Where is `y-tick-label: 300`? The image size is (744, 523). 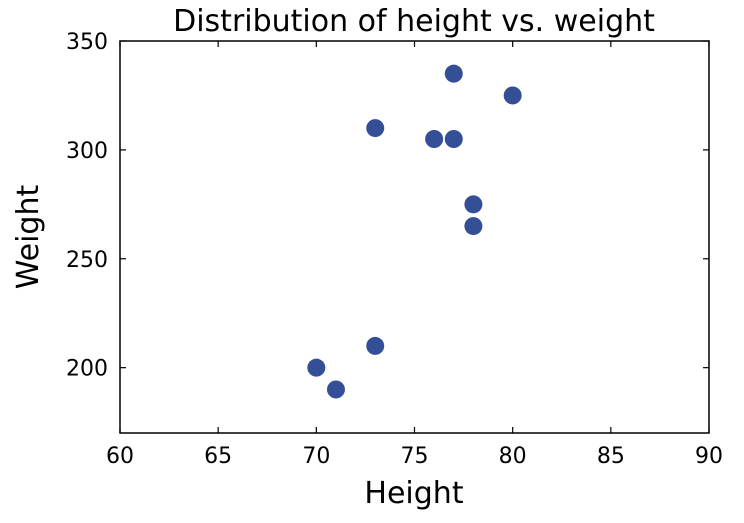 y-tick-label: 300 is located at coordinates (87, 151).